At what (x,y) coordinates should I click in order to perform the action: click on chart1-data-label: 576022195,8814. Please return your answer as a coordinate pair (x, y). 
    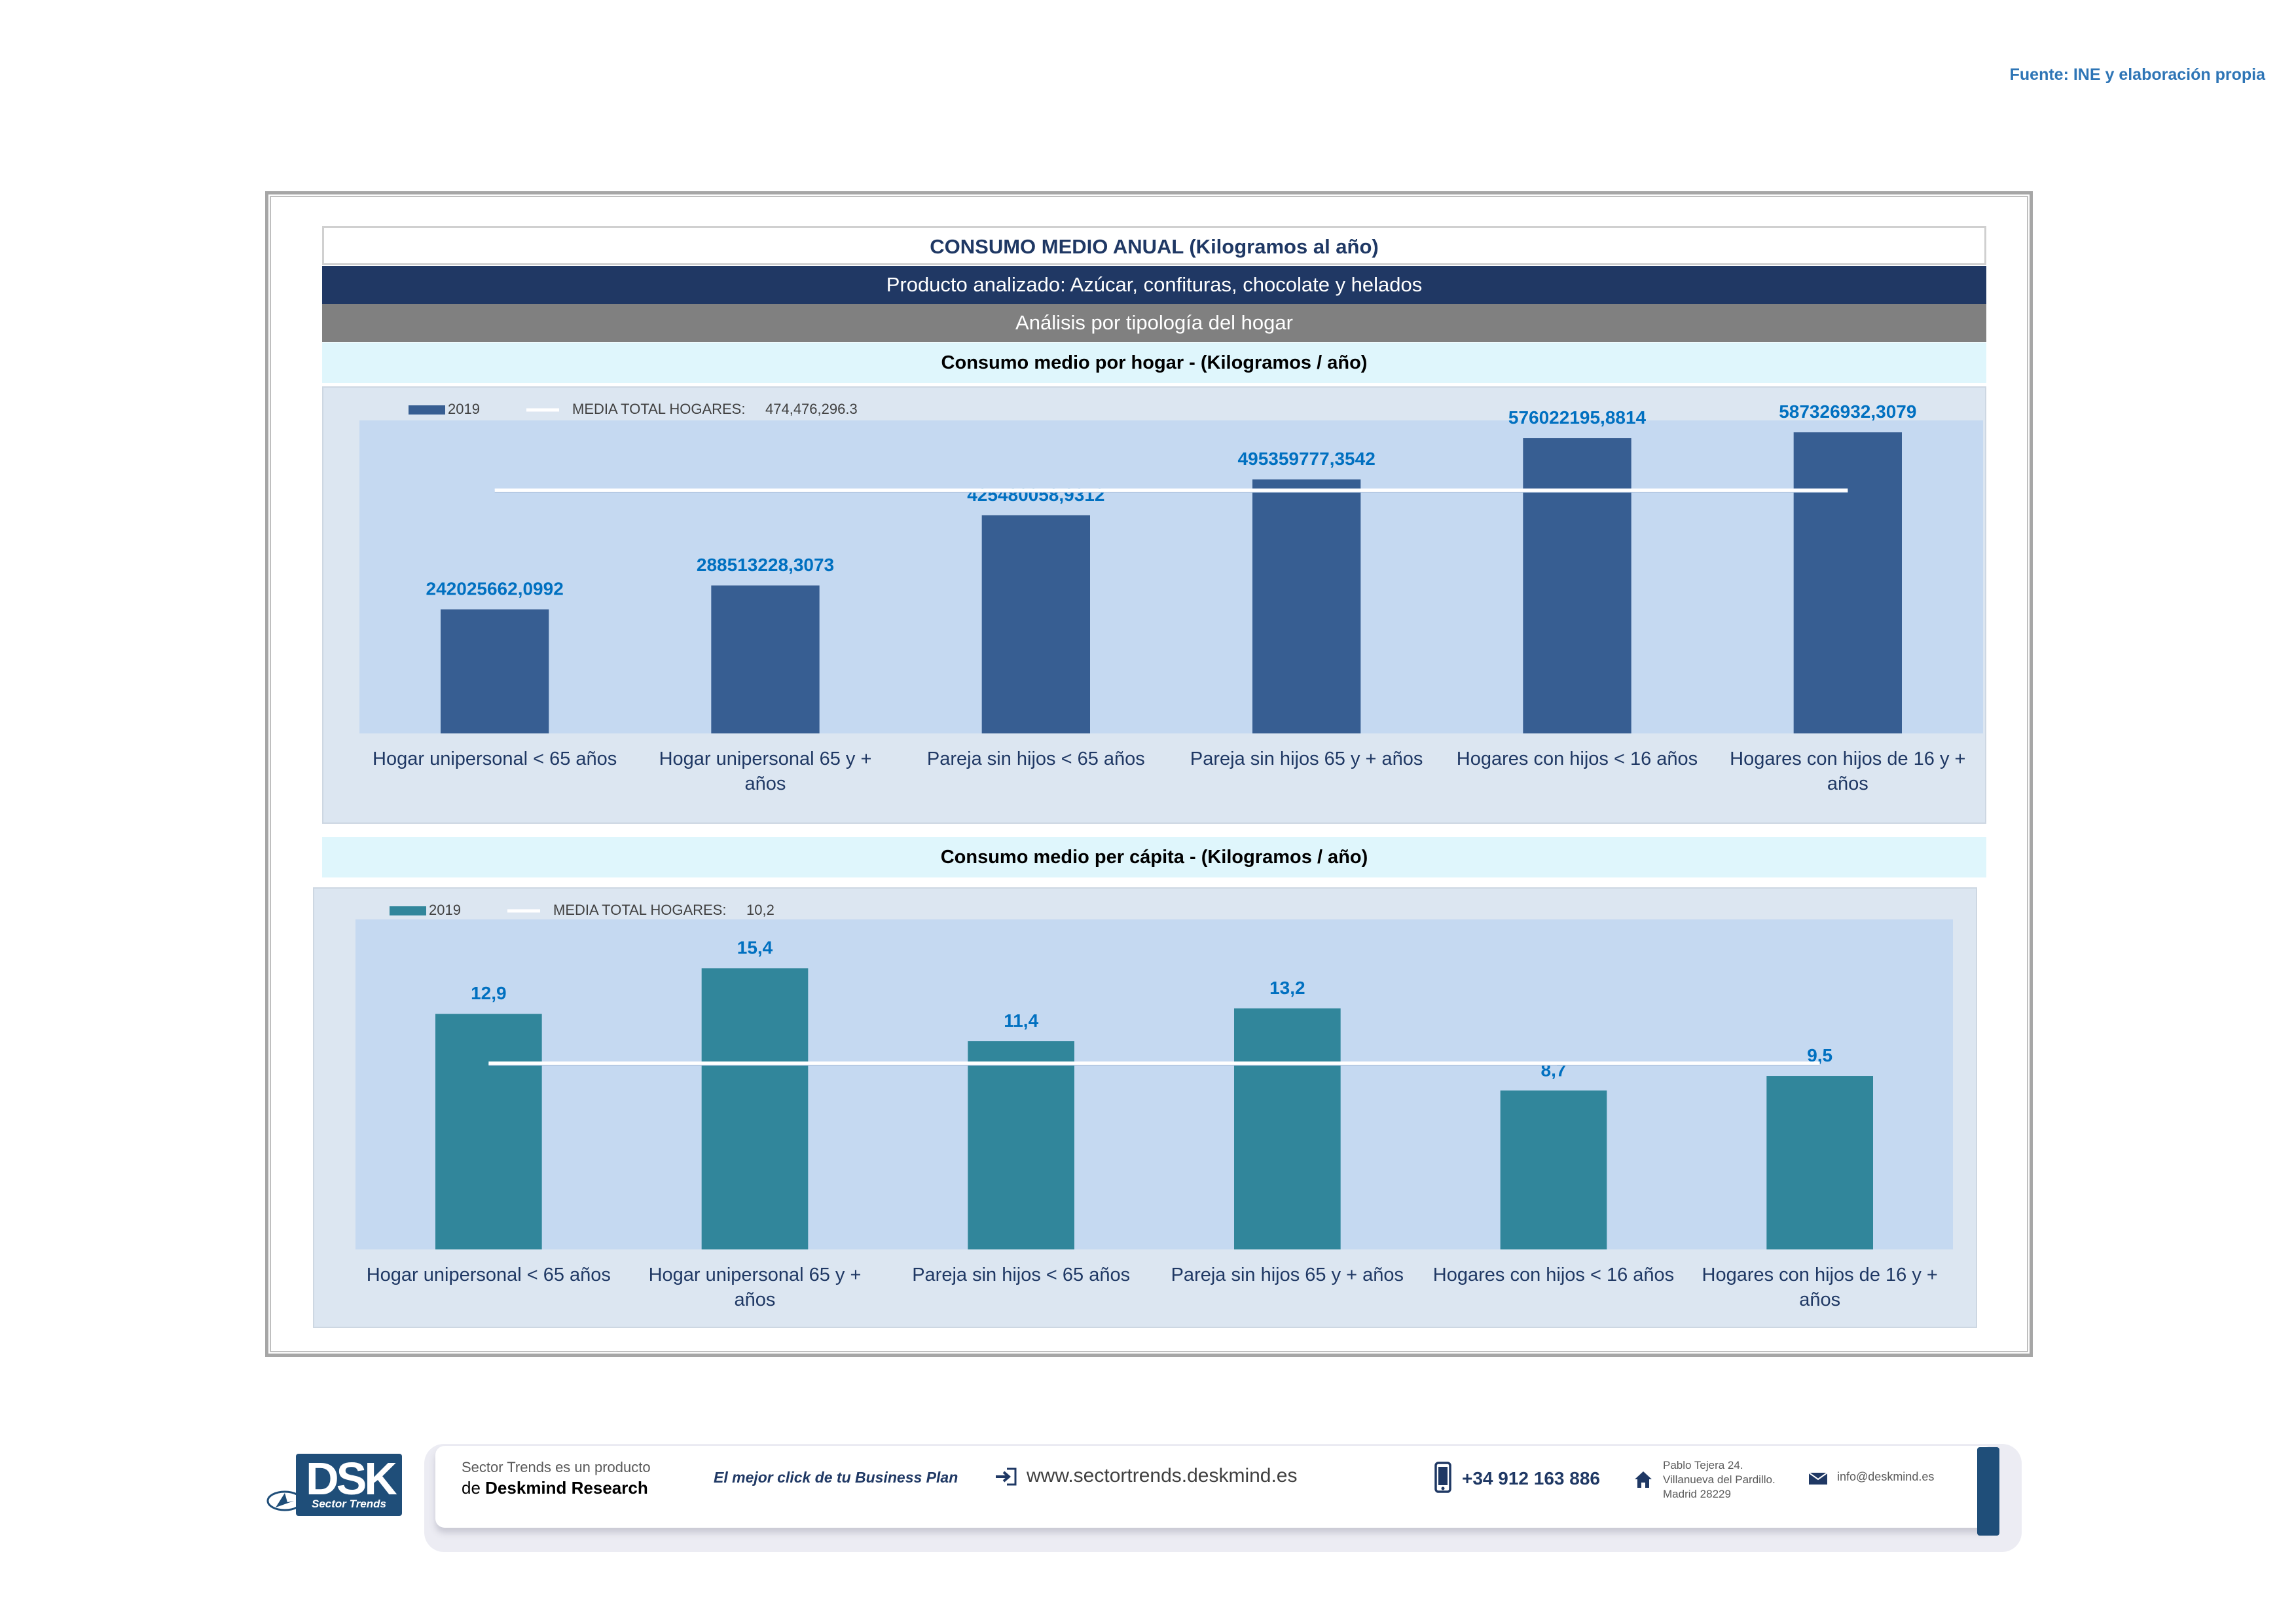
    Looking at the image, I should click on (1577, 417).